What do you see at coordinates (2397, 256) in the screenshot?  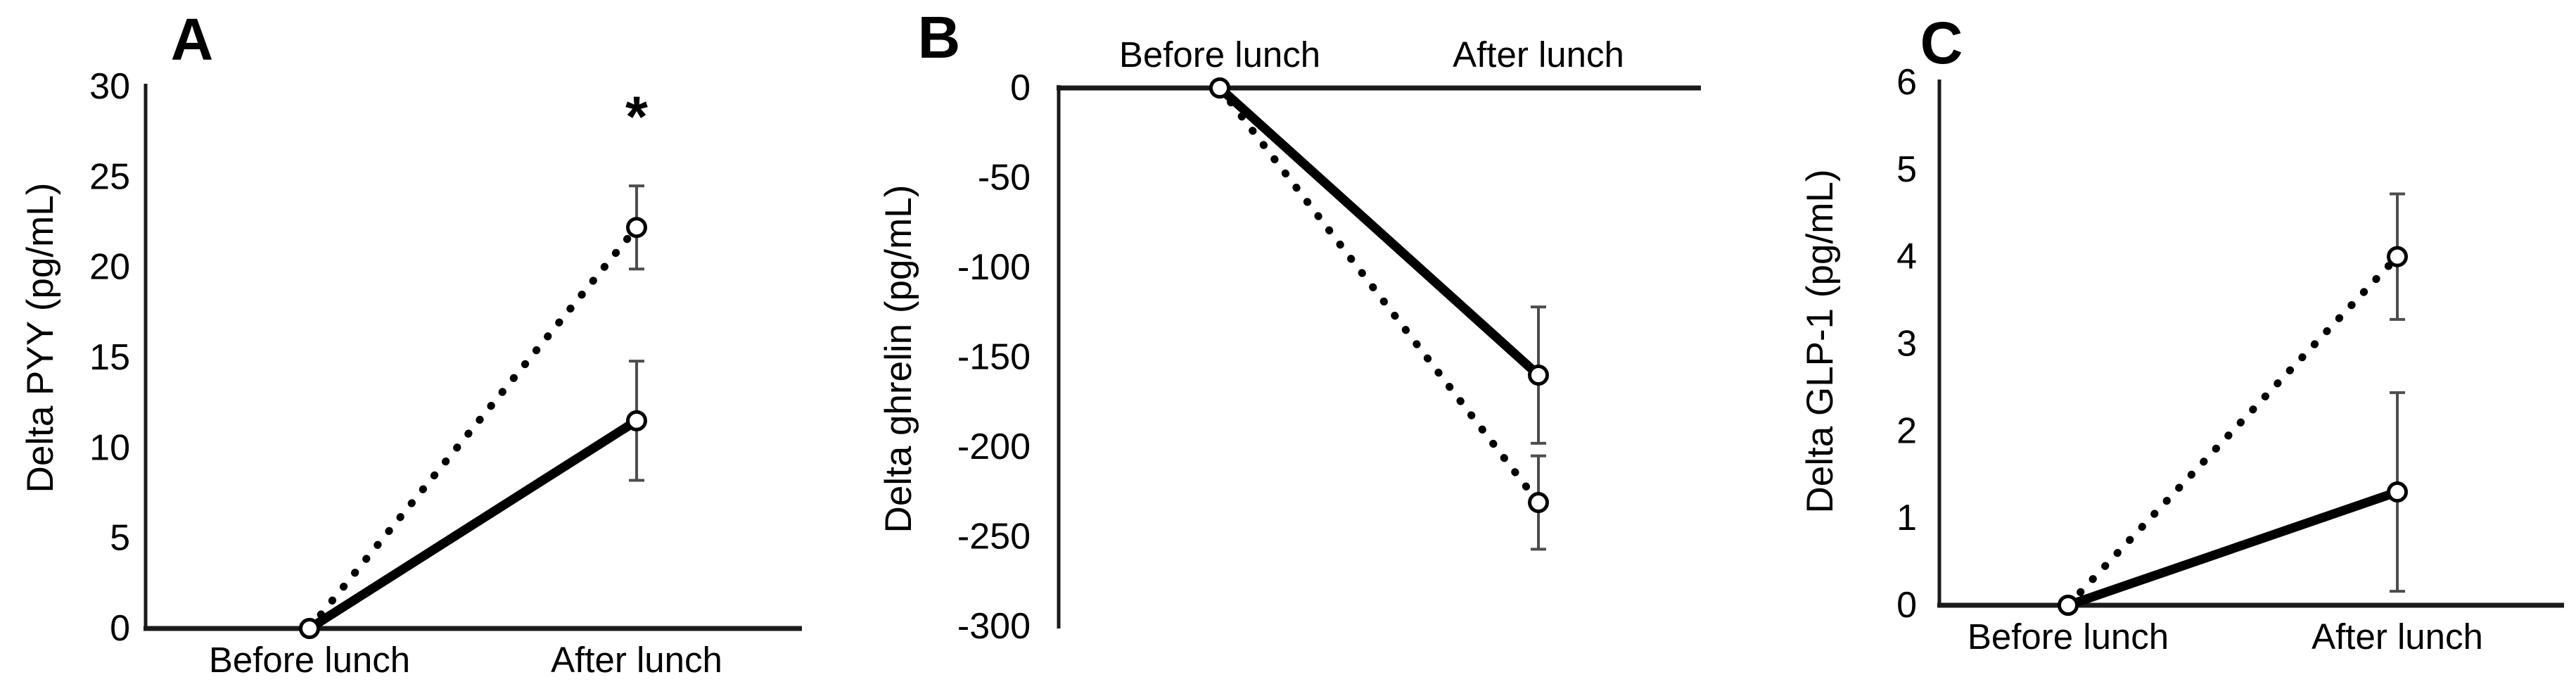 I see `panel-C-dotted-series-marker-after-lunch` at bounding box center [2397, 256].